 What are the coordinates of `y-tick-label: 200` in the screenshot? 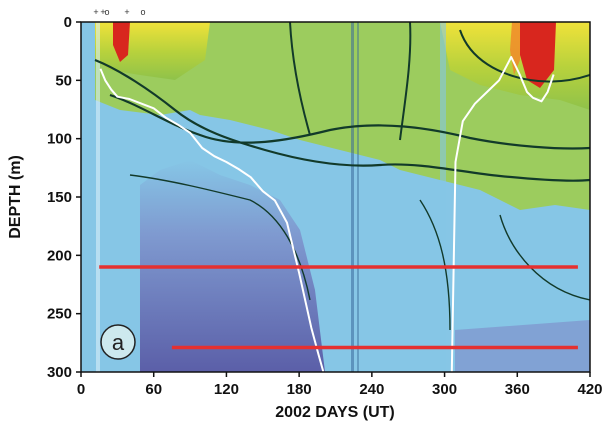 It's located at (59, 255).